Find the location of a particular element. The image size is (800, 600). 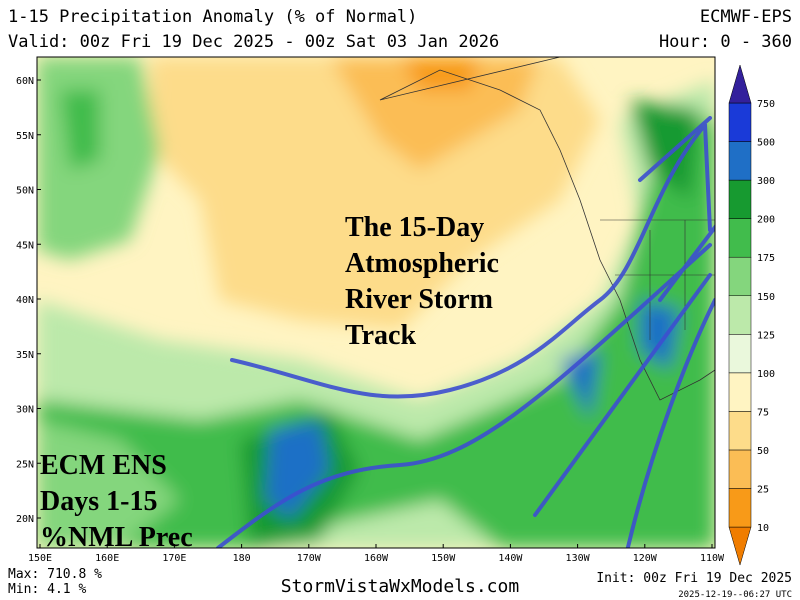

site: StormVistaWxModels.com is located at coordinates (400, 586).